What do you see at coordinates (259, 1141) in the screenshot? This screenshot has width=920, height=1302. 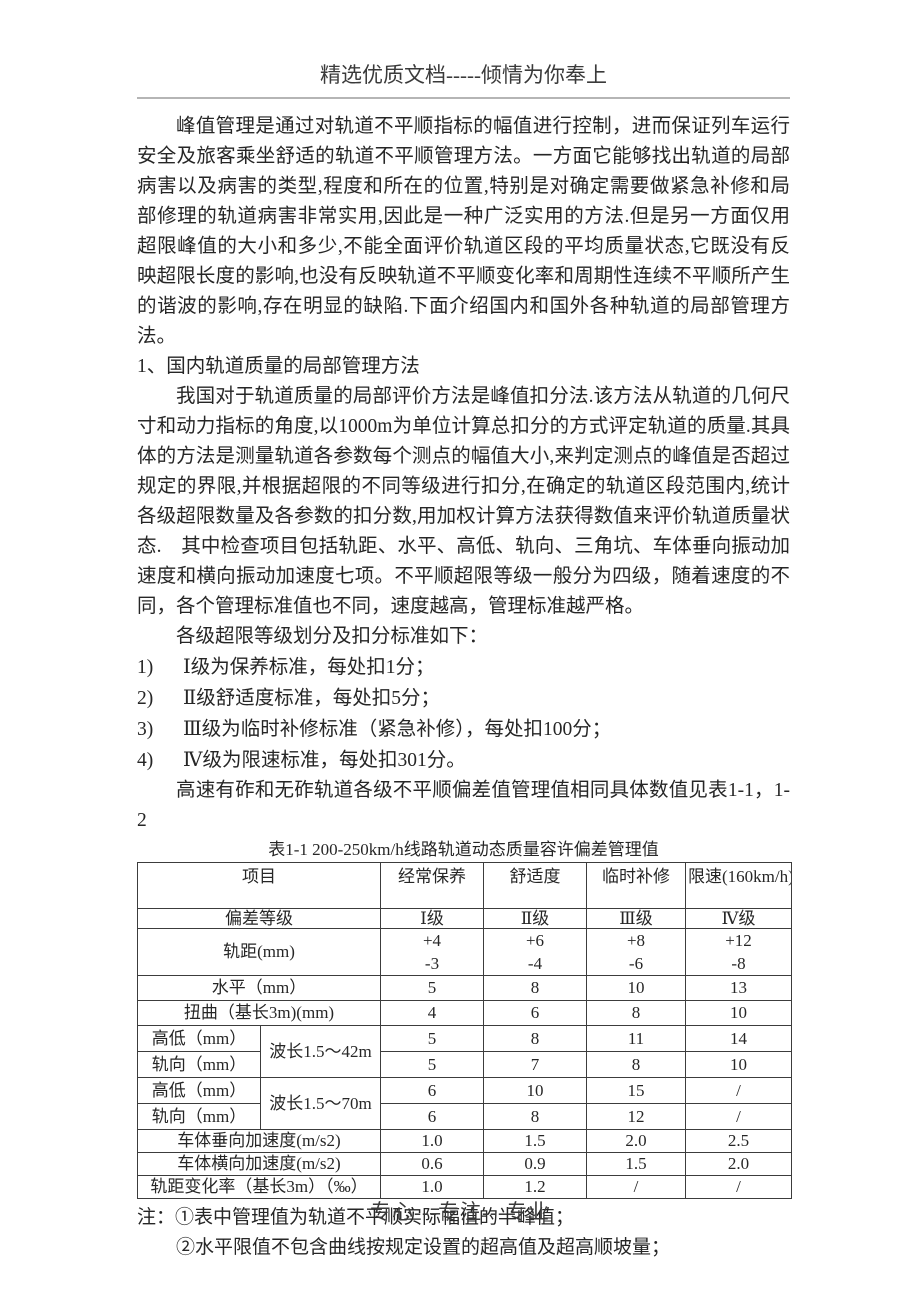 I see `table-row-label: 车体垂向加速度(m/s2)` at bounding box center [259, 1141].